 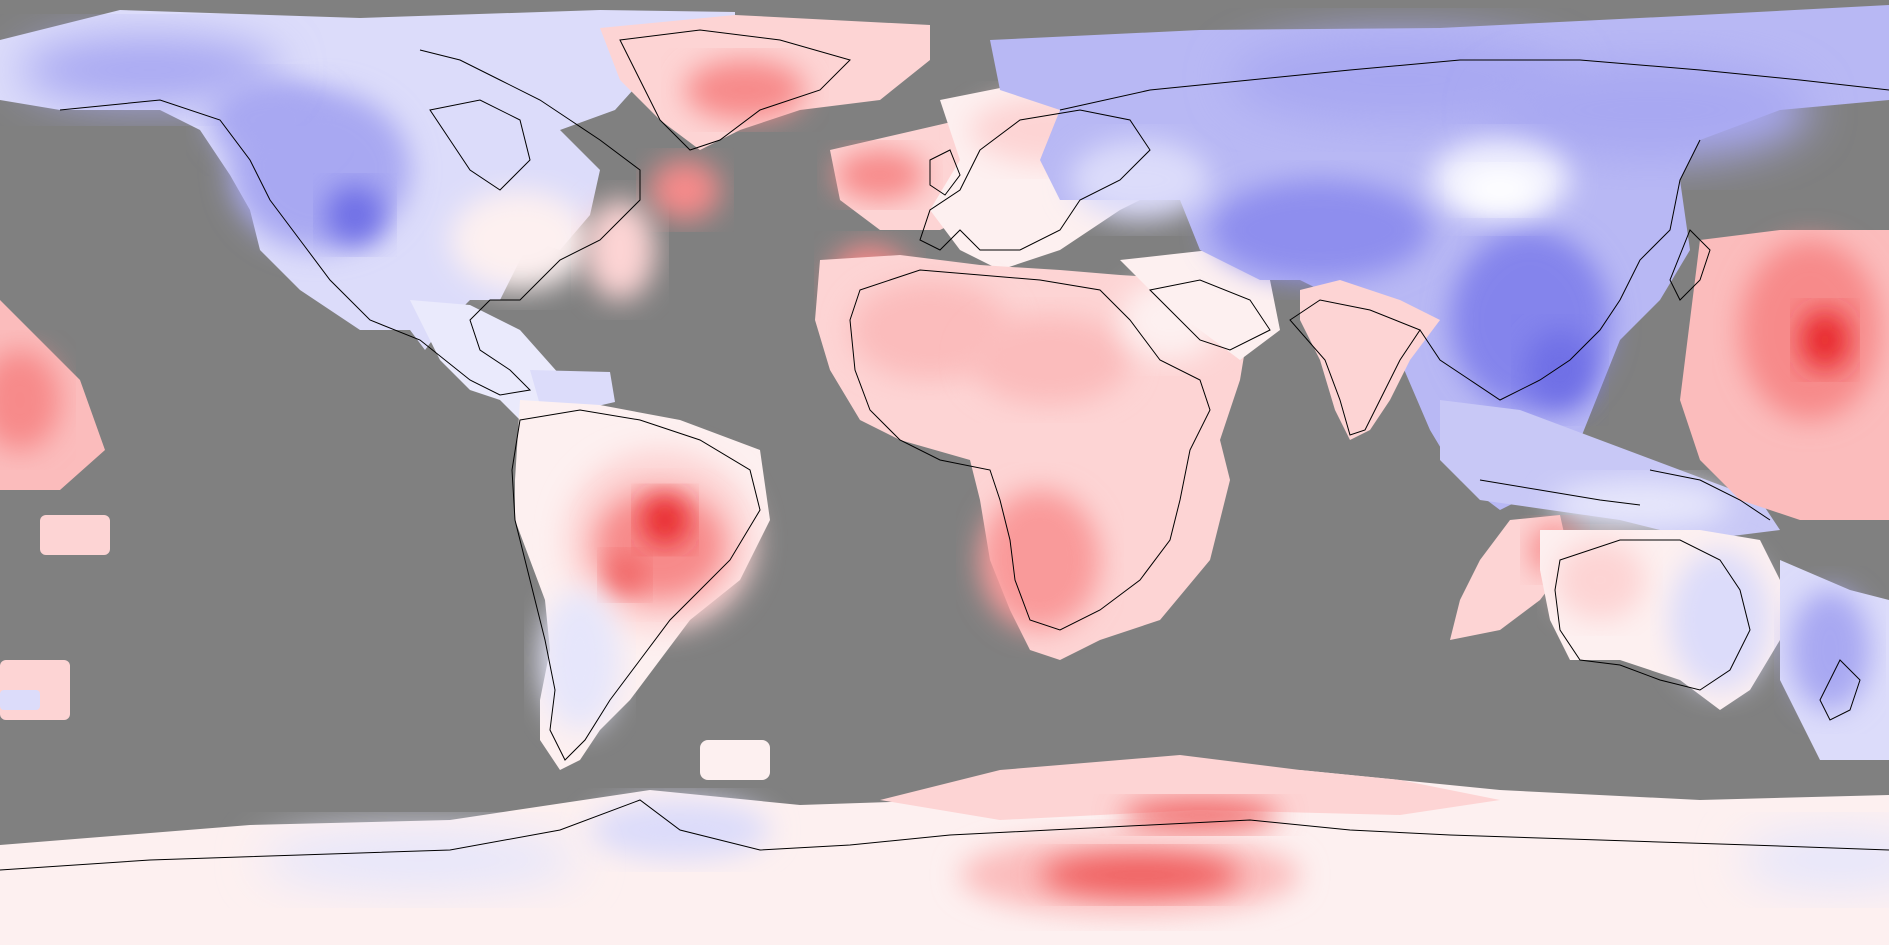 What do you see at coordinates (944, 835) in the screenshot?
I see `coast-antarctica` at bounding box center [944, 835].